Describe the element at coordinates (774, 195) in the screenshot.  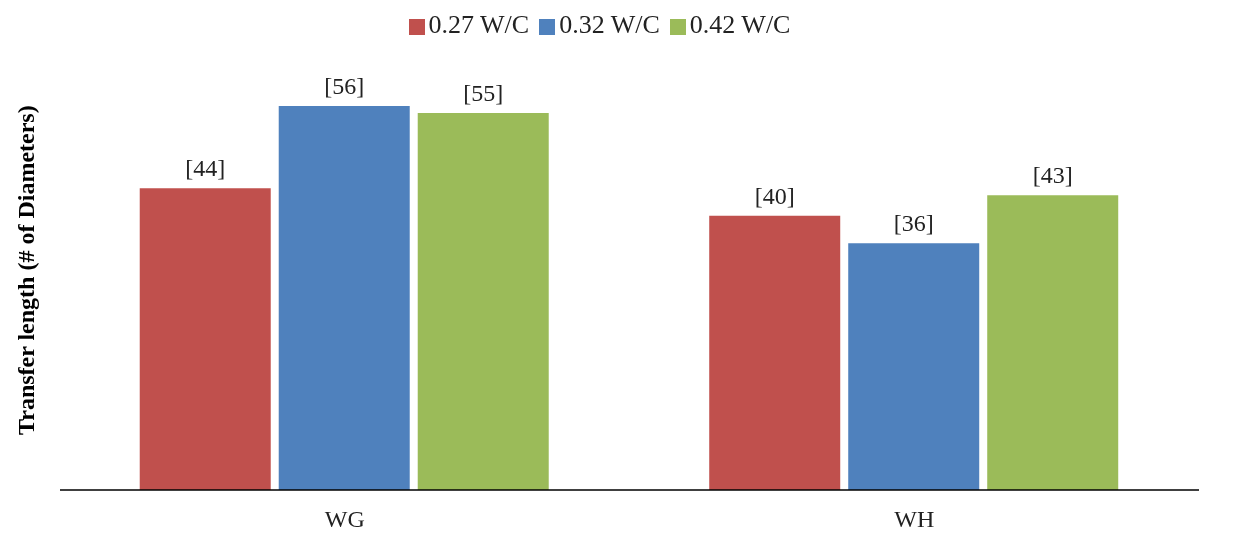
I see `data-label: [40]` at that location.